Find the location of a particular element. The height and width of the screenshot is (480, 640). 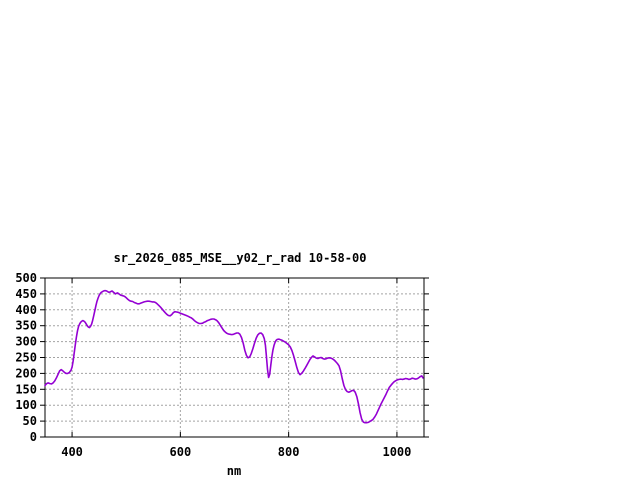

y-tick-label: 350 is located at coordinates (26, 326).